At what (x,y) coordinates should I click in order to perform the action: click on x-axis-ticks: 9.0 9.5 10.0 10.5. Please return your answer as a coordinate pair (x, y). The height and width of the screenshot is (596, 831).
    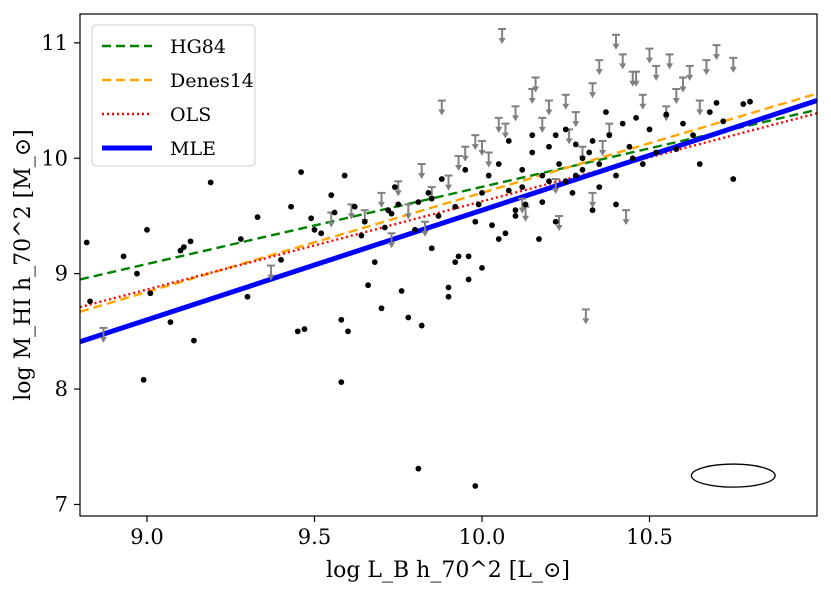
    Looking at the image, I should click on (401, 532).